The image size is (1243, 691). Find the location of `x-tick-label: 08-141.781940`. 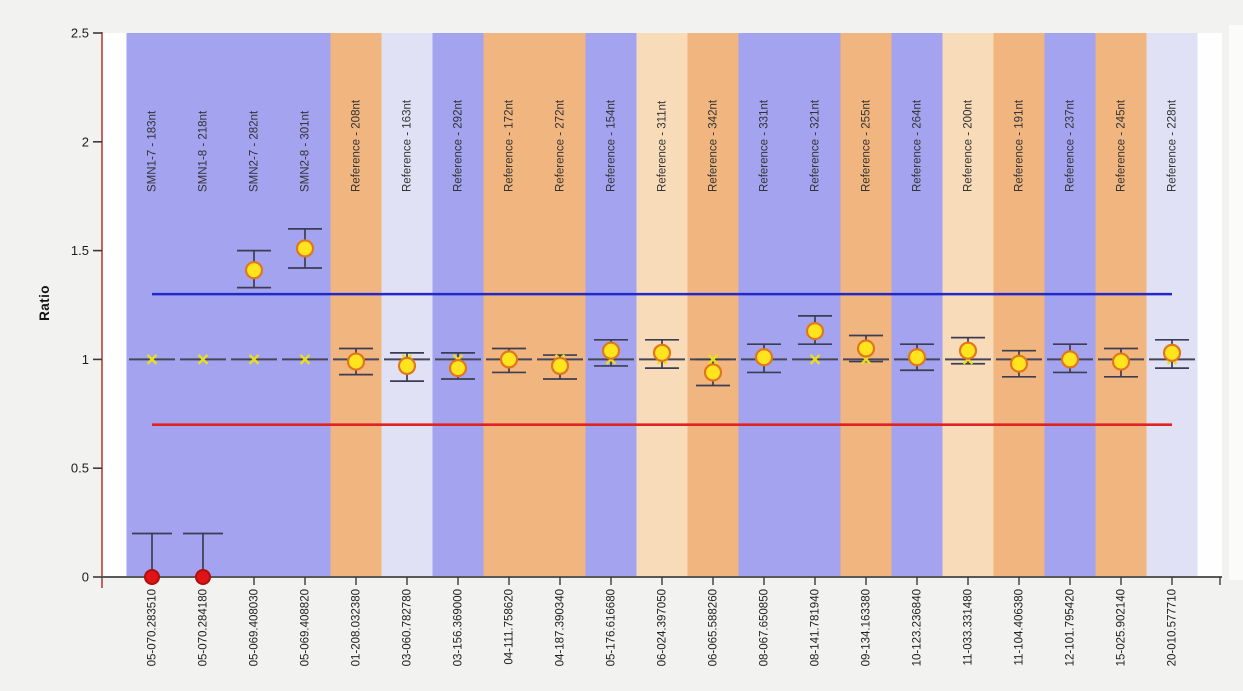

x-tick-label: 08-141.781940 is located at coordinates (816, 627).